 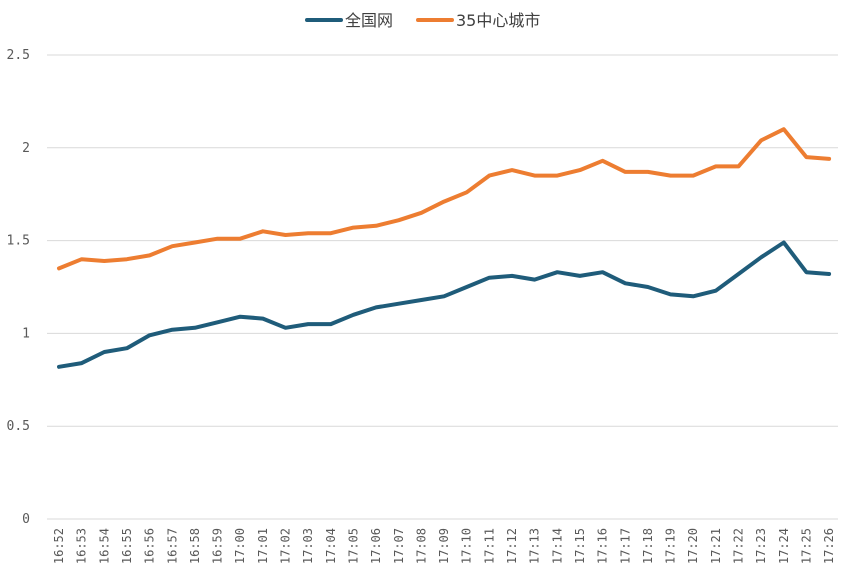 What do you see at coordinates (467, 546) in the screenshot?
I see `x-tick-label: 17:10` at bounding box center [467, 546].